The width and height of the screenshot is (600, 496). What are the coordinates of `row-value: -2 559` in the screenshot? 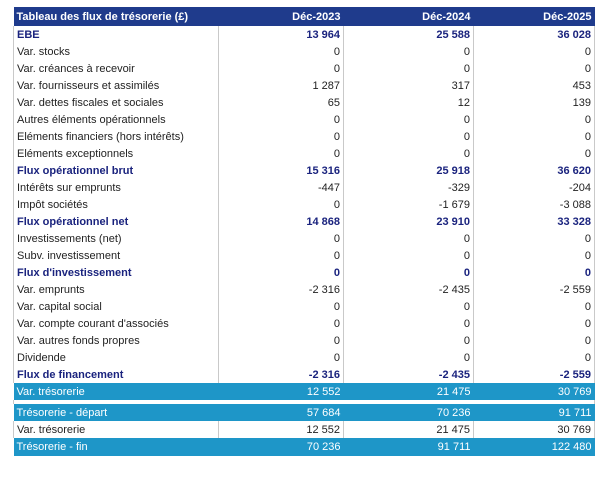 It's located at (534, 289).